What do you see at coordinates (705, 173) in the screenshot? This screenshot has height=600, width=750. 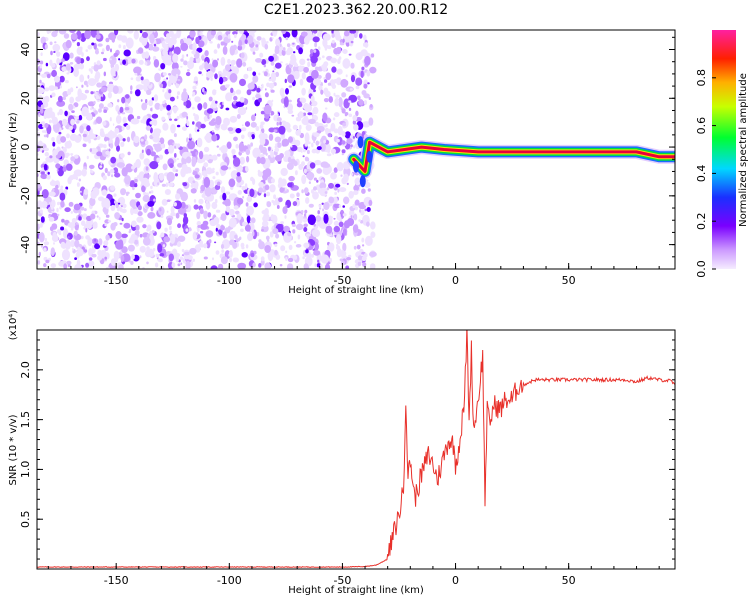 I see `colorbar-ticks: 0.0 0.2 0.4 0.6 0.8` at bounding box center [705, 173].